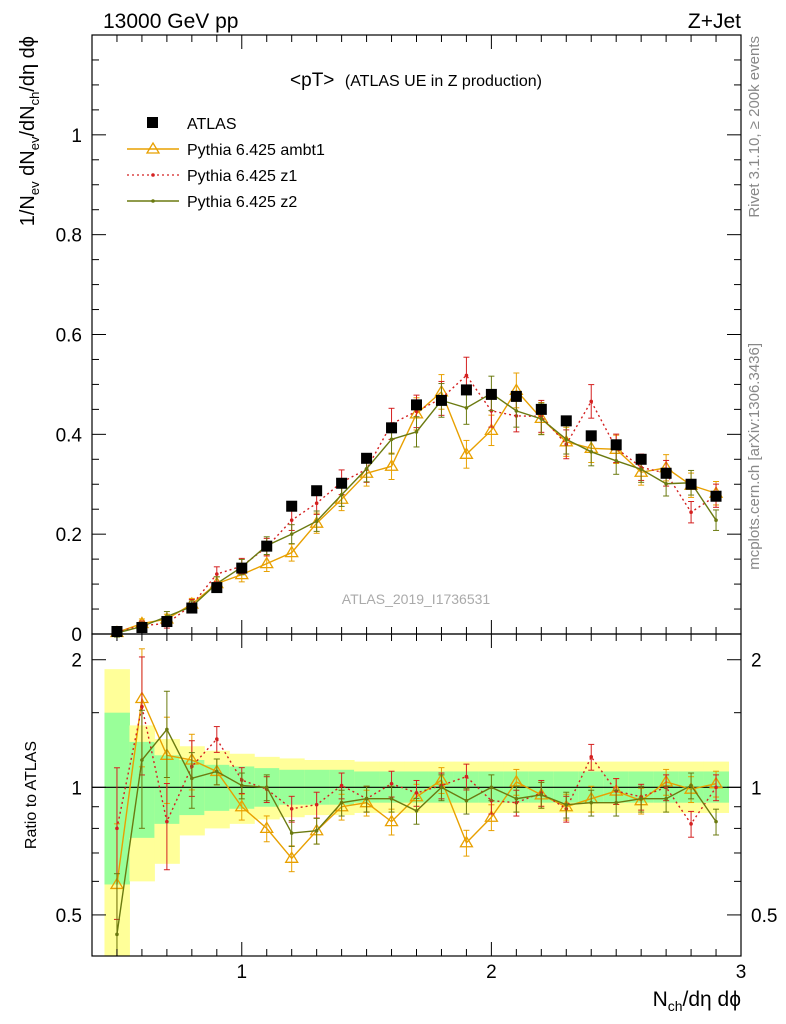 This screenshot has height=1024, width=786. Describe the element at coordinates (416, 599) in the screenshot. I see `watermark: ATLAS_2019_I1736531` at that location.